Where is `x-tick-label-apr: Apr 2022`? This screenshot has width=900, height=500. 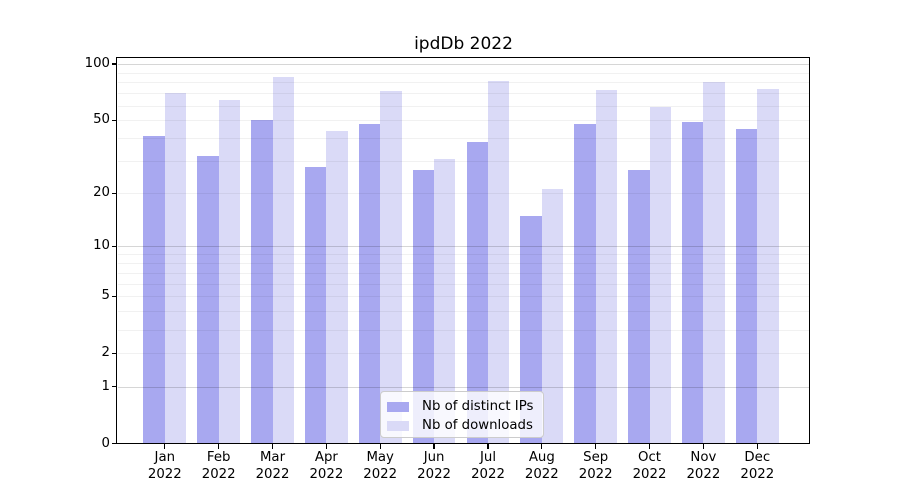 x-tick-label-apr: Apr 2022 is located at coordinates (326, 466).